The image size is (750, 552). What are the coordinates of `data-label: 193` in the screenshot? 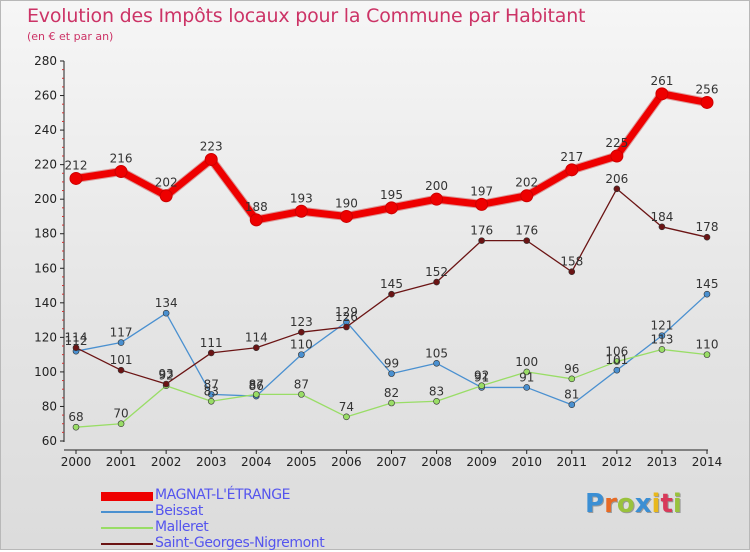 It's located at (301, 198).